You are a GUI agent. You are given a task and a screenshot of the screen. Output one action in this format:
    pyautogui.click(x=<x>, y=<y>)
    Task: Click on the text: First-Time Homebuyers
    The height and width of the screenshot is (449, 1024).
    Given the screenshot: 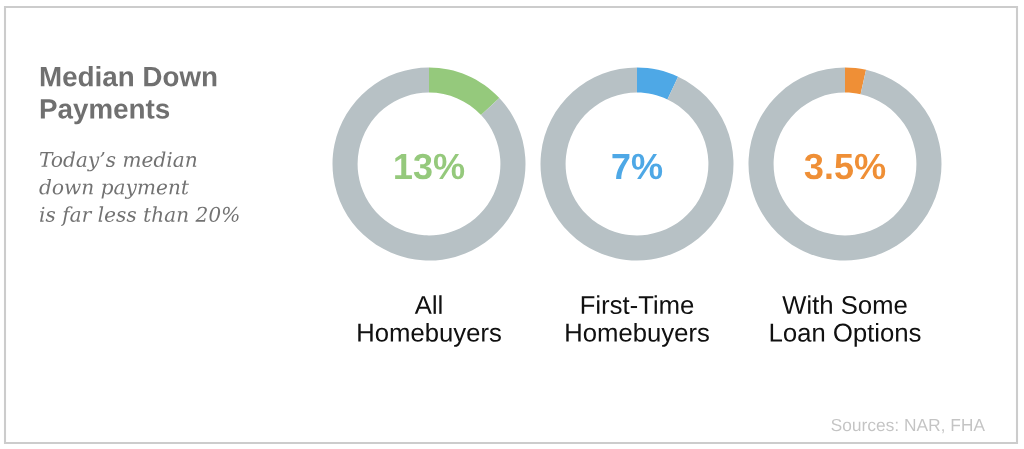 What is the action you would take?
    pyautogui.click(x=637, y=321)
    